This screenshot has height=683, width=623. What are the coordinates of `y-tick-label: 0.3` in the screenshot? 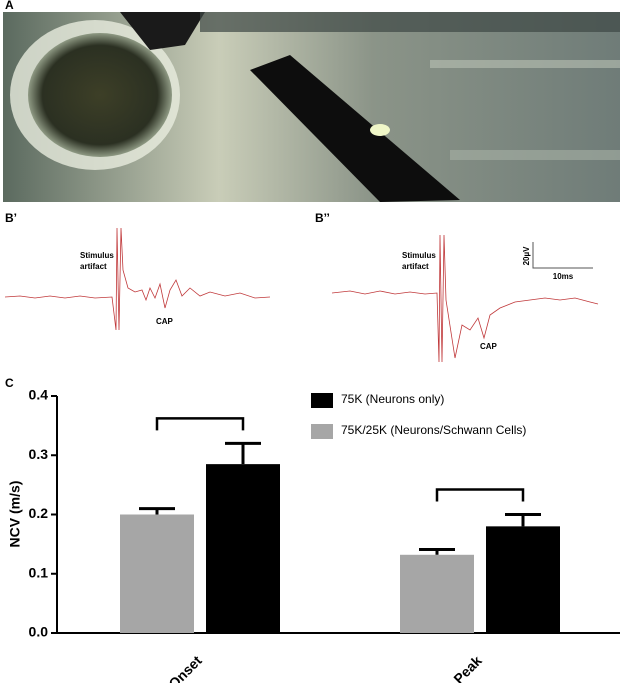 It's located at (39, 454).